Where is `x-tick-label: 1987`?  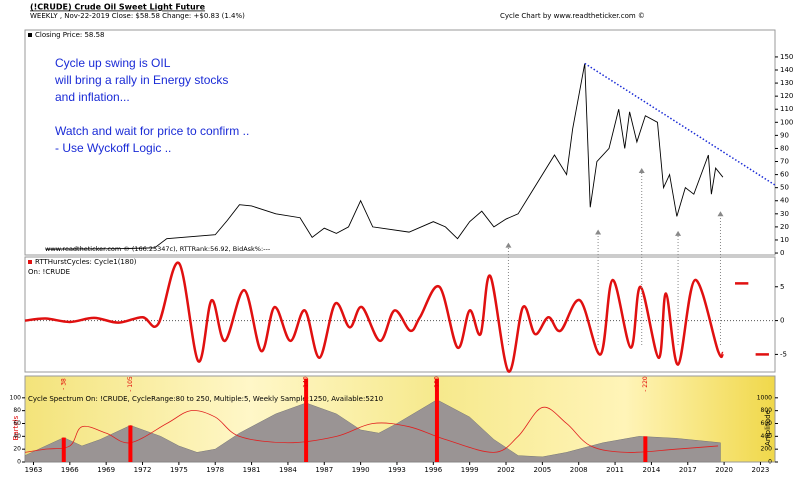
x-tick-label: 1987 is located at coordinates (324, 470).